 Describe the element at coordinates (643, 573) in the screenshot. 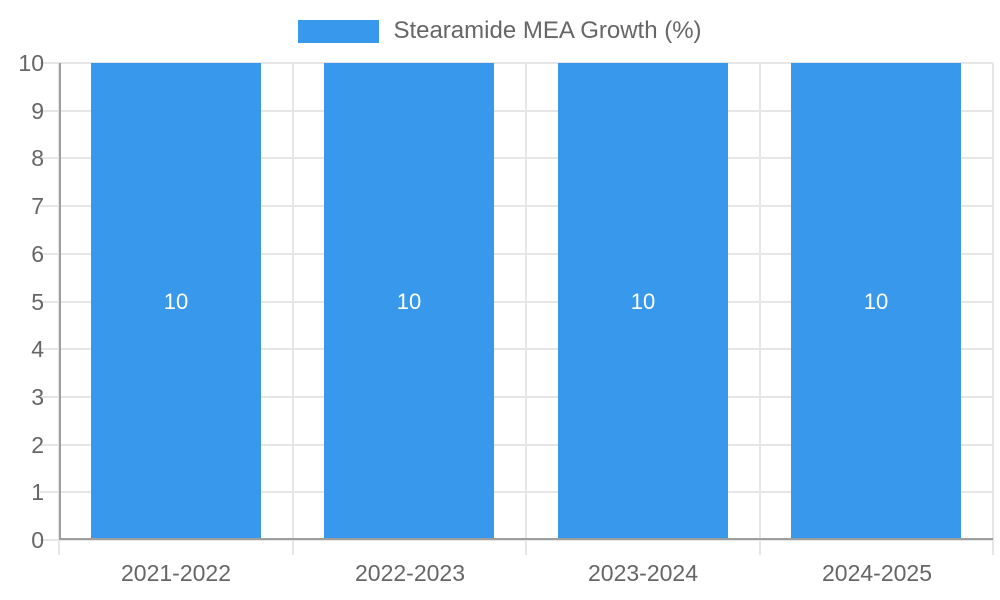

I see `x-axis-category-label: 2023-2024` at that location.